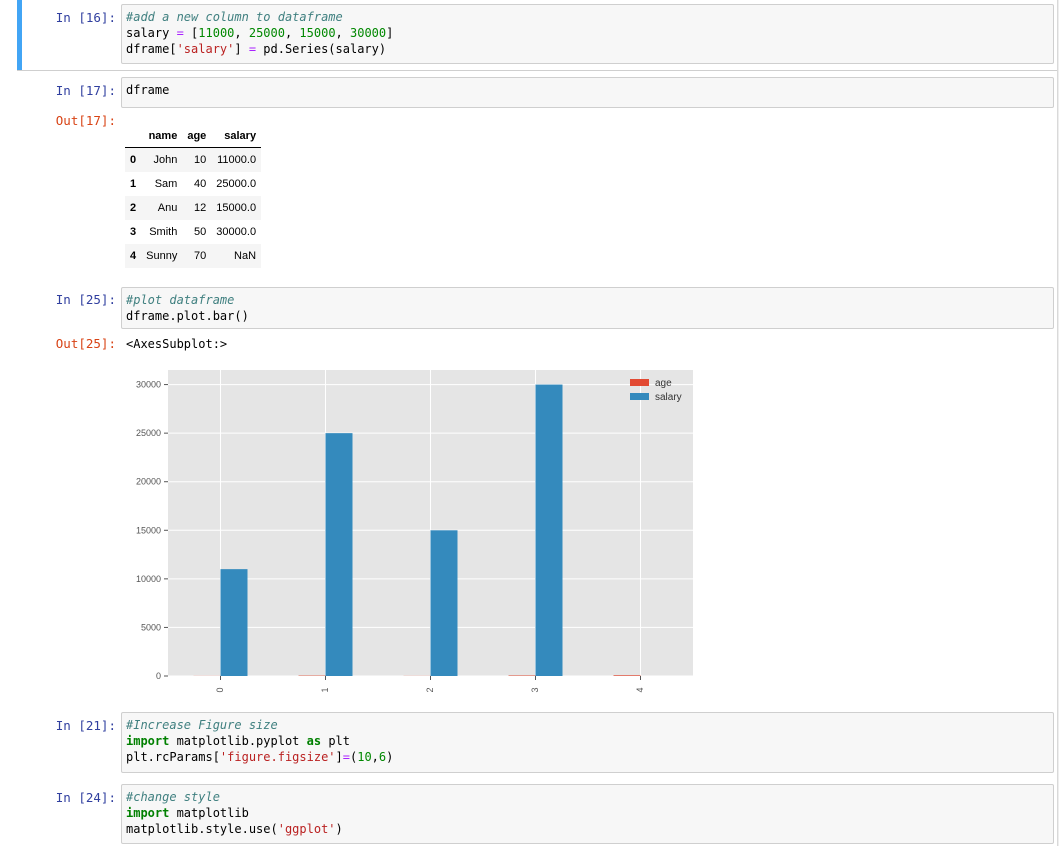 This screenshot has height=846, width=1059. Describe the element at coordinates (163, 232) in the screenshot. I see `table-cell: Smith` at that location.